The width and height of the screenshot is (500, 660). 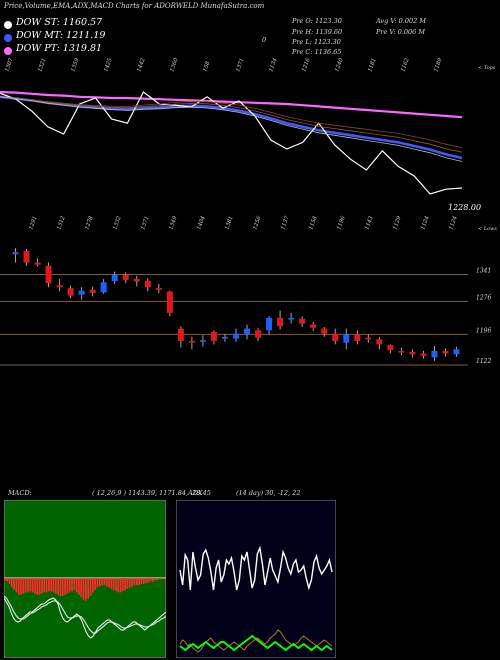 I want to click on low-price-label: 1371, so click(x=145, y=222).